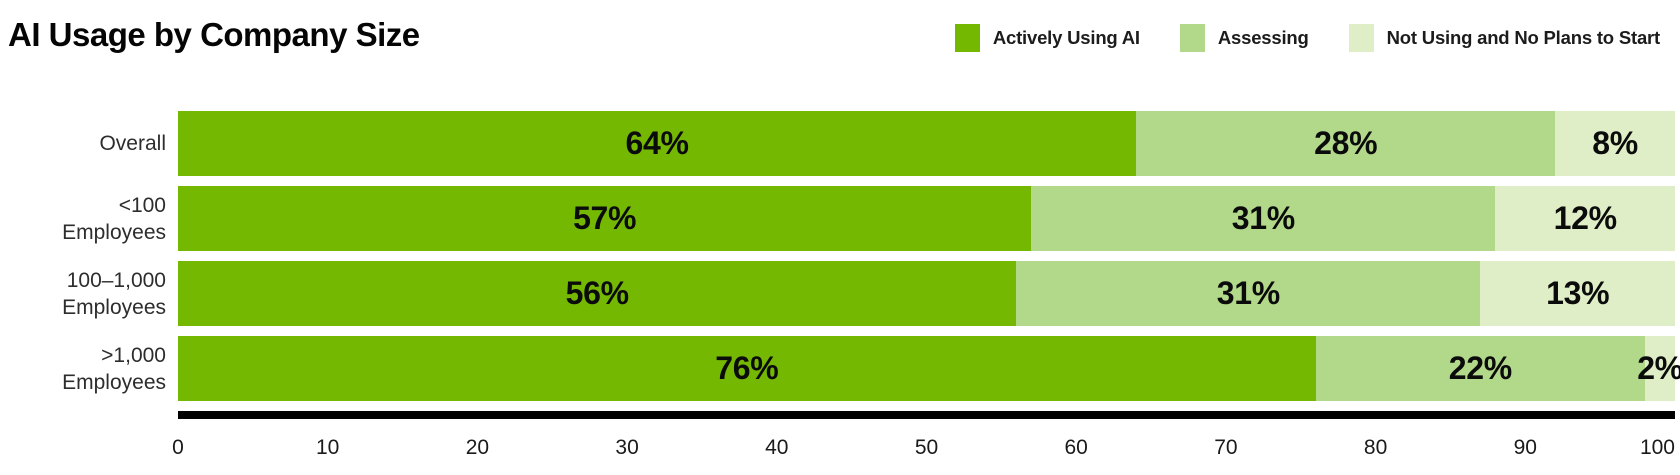  What do you see at coordinates (142, 205) in the screenshot?
I see `category-label-line: <100` at bounding box center [142, 205].